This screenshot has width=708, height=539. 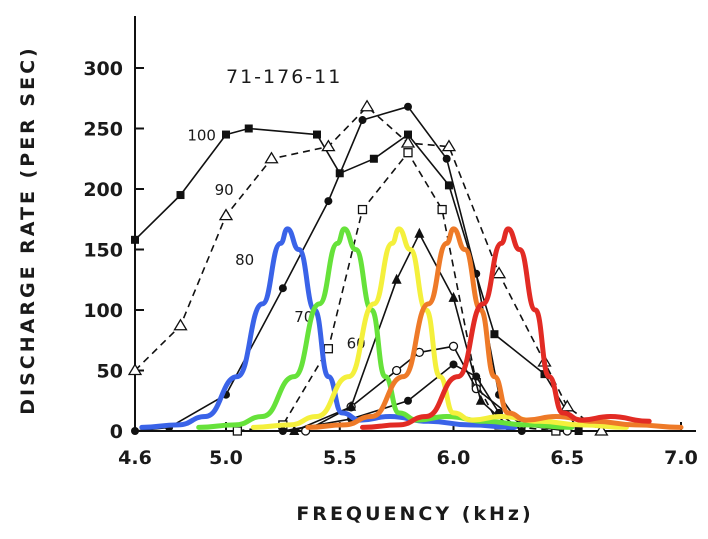 What do you see at coordinates (28, 229) in the screenshot?
I see `y-axis-title: DISCHARGE RATE (PER SEC)` at bounding box center [28, 229].